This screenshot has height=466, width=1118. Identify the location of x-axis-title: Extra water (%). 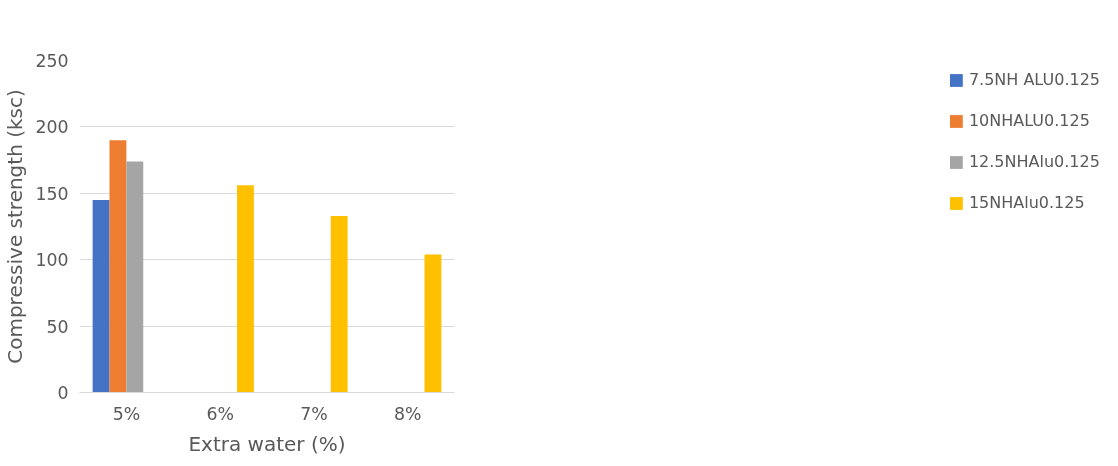
(267, 443).